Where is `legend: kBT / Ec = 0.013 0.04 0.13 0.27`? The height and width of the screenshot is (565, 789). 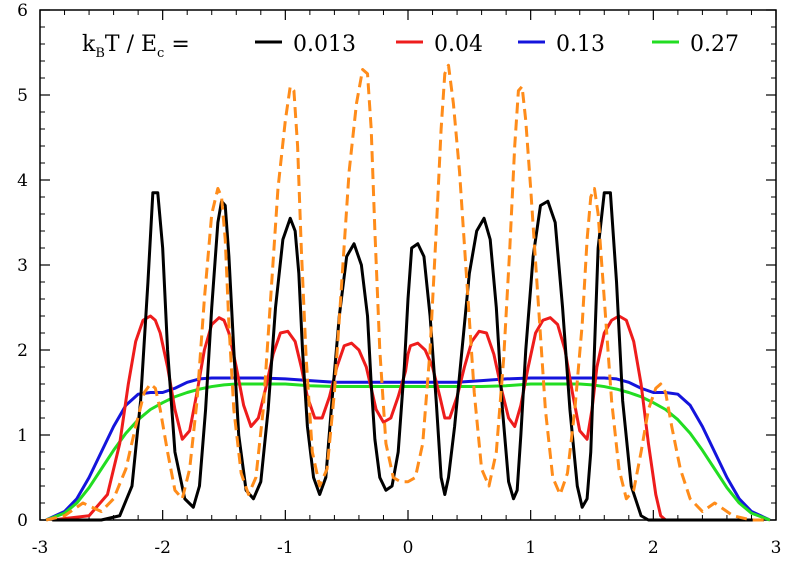 legend: kBT / Ec = 0.013 0.04 0.13 0.27 is located at coordinates (410, 46).